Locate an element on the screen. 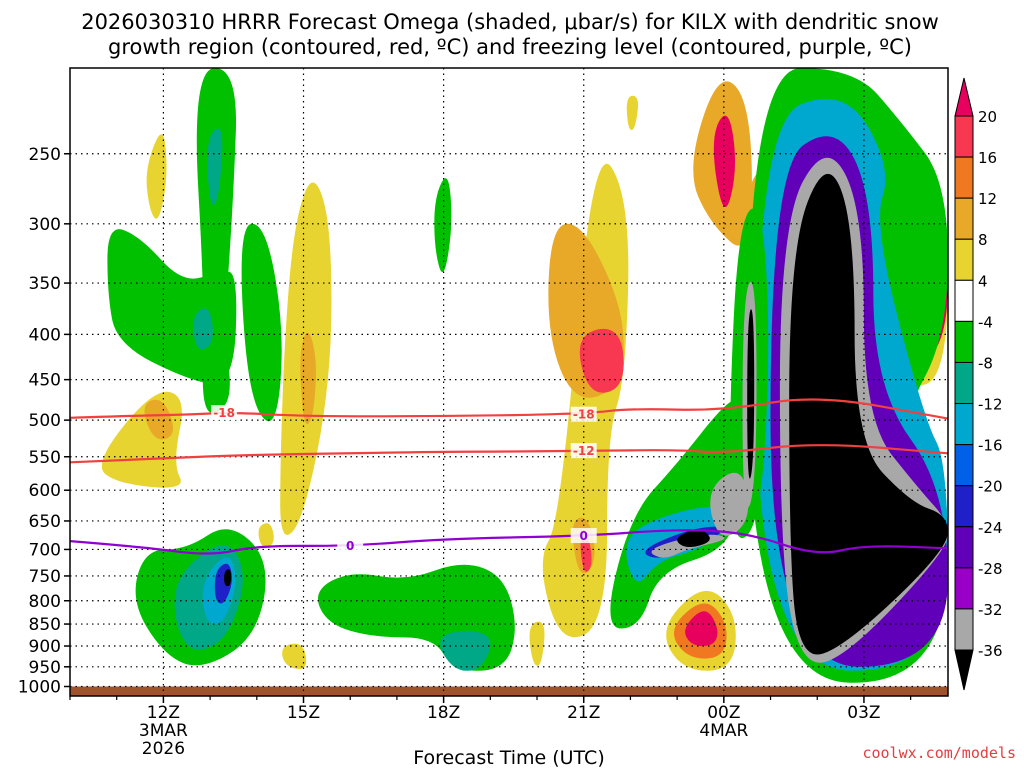 This screenshot has height=768, width=1024. colorbar-label-12: -32 is located at coordinates (990, 610).